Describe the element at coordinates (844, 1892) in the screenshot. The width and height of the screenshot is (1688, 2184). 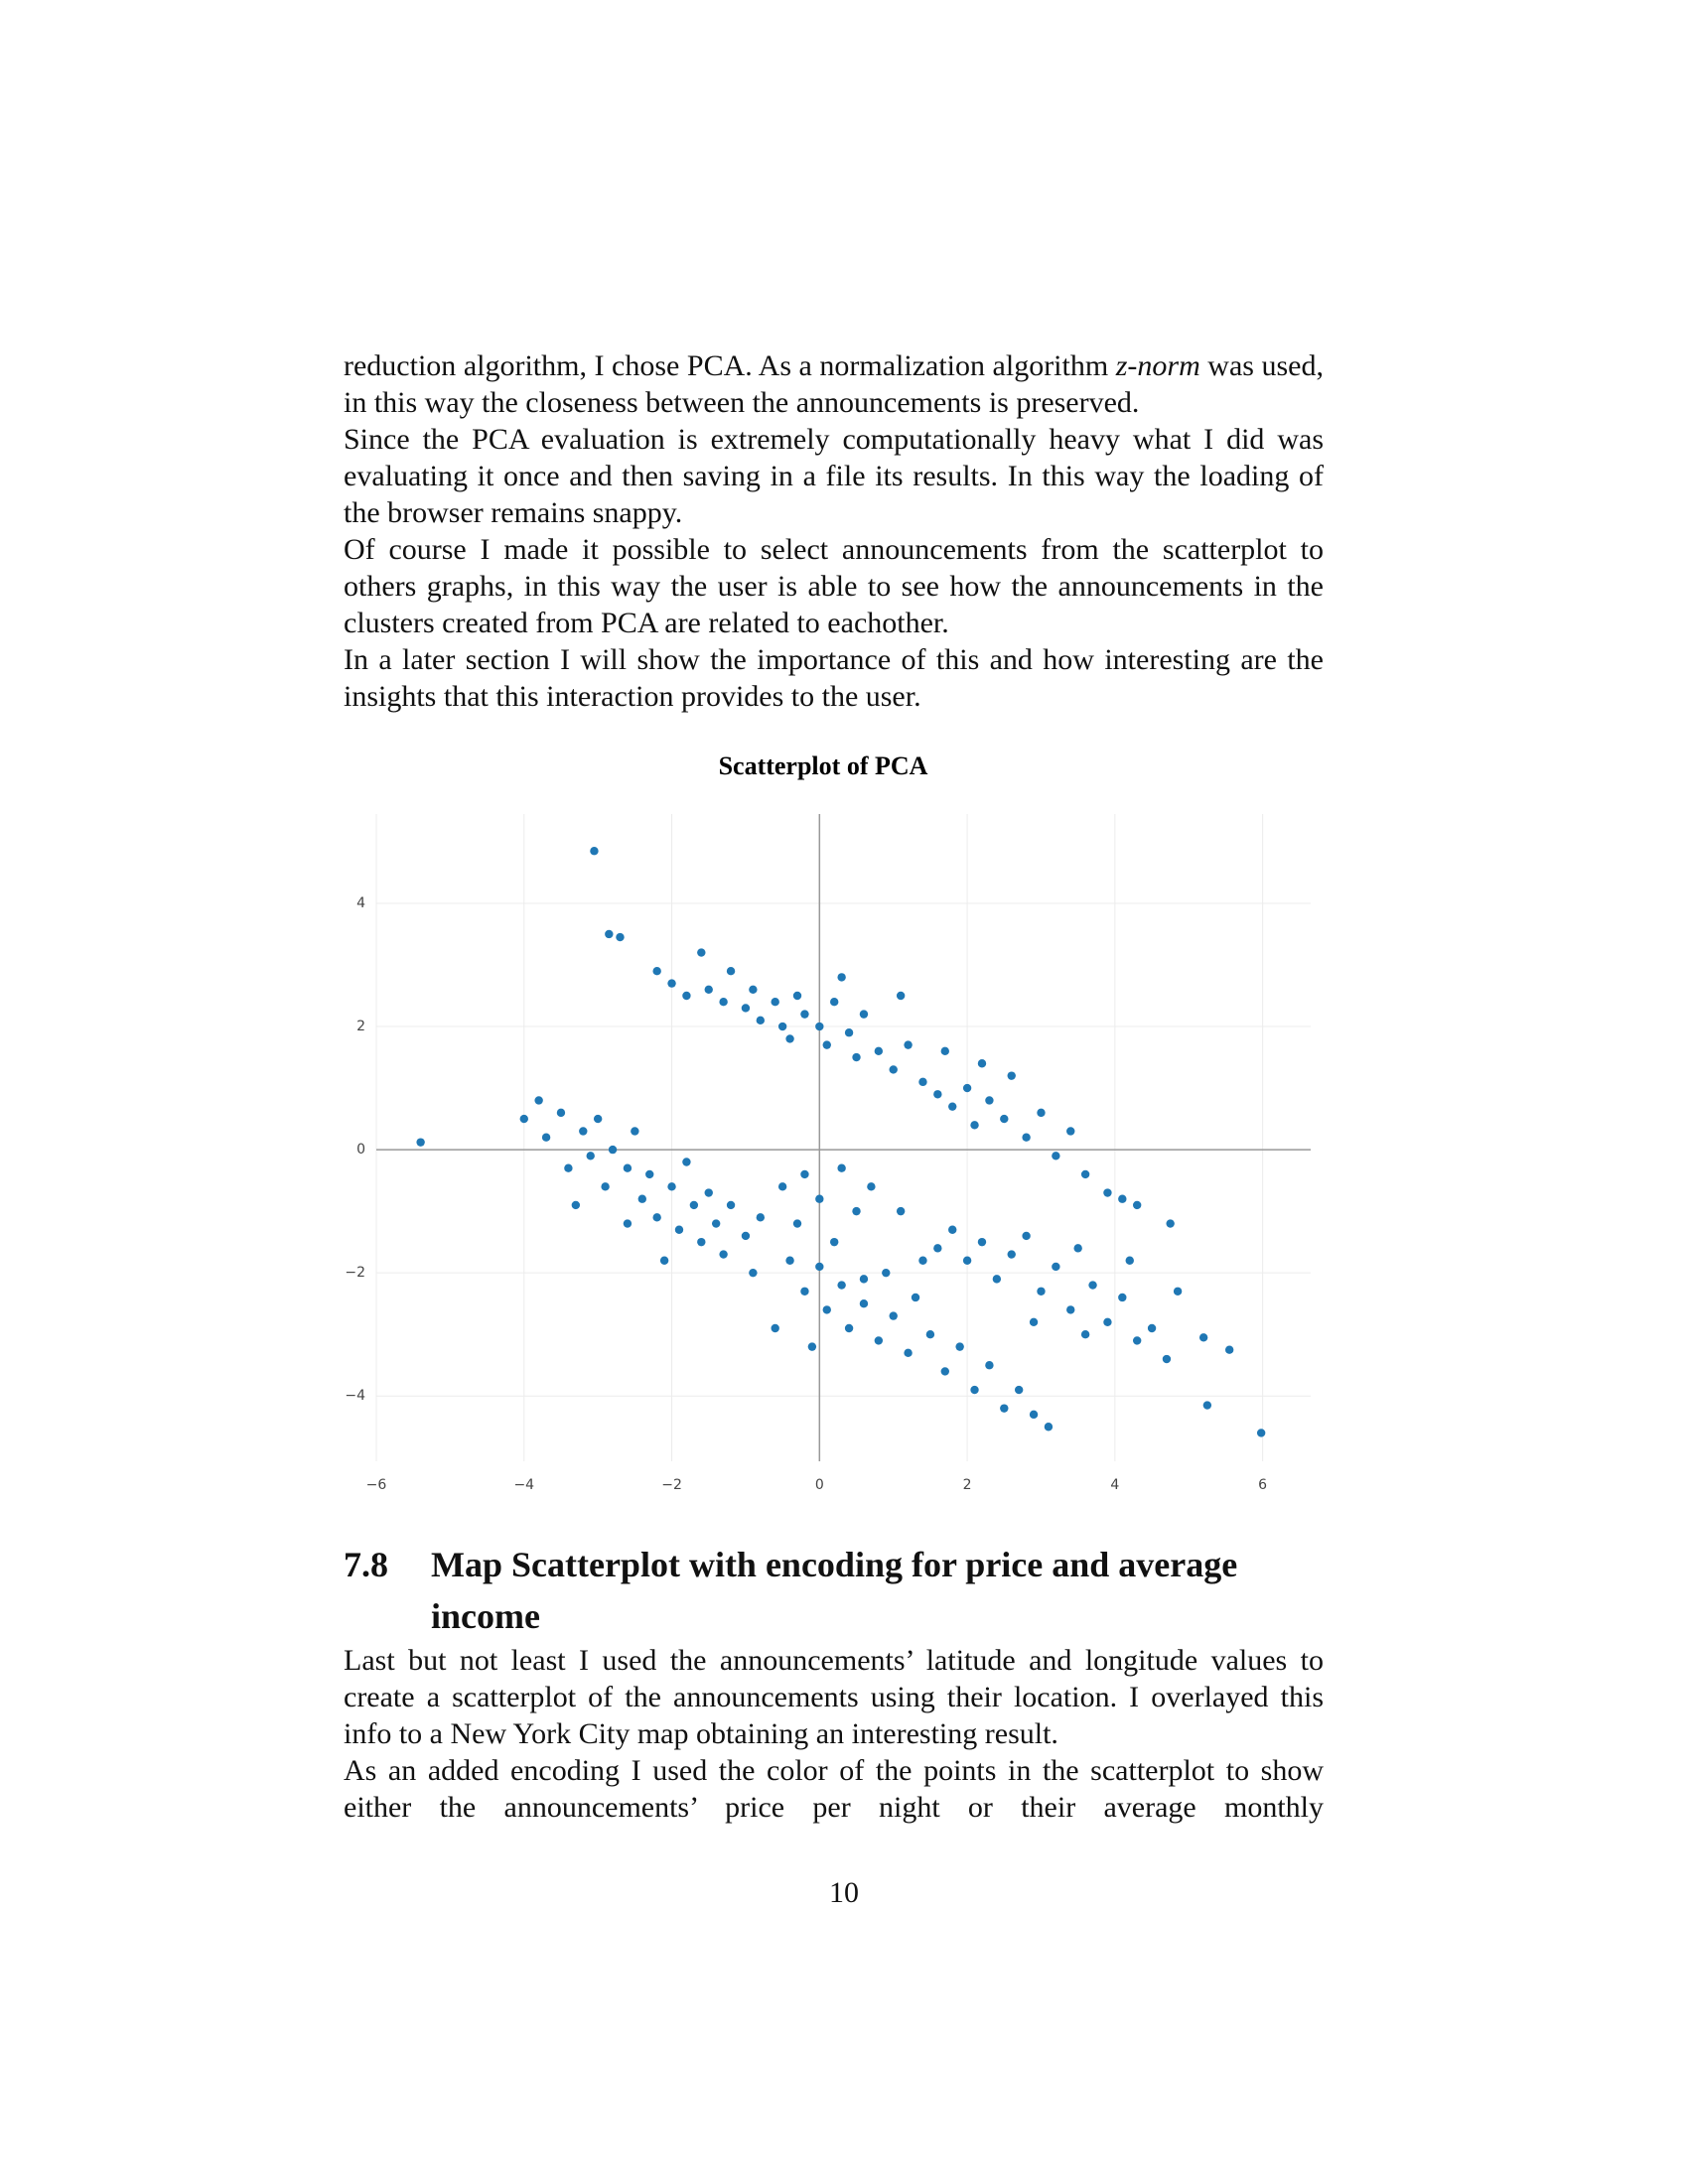
I see `page-number: 10` at that location.